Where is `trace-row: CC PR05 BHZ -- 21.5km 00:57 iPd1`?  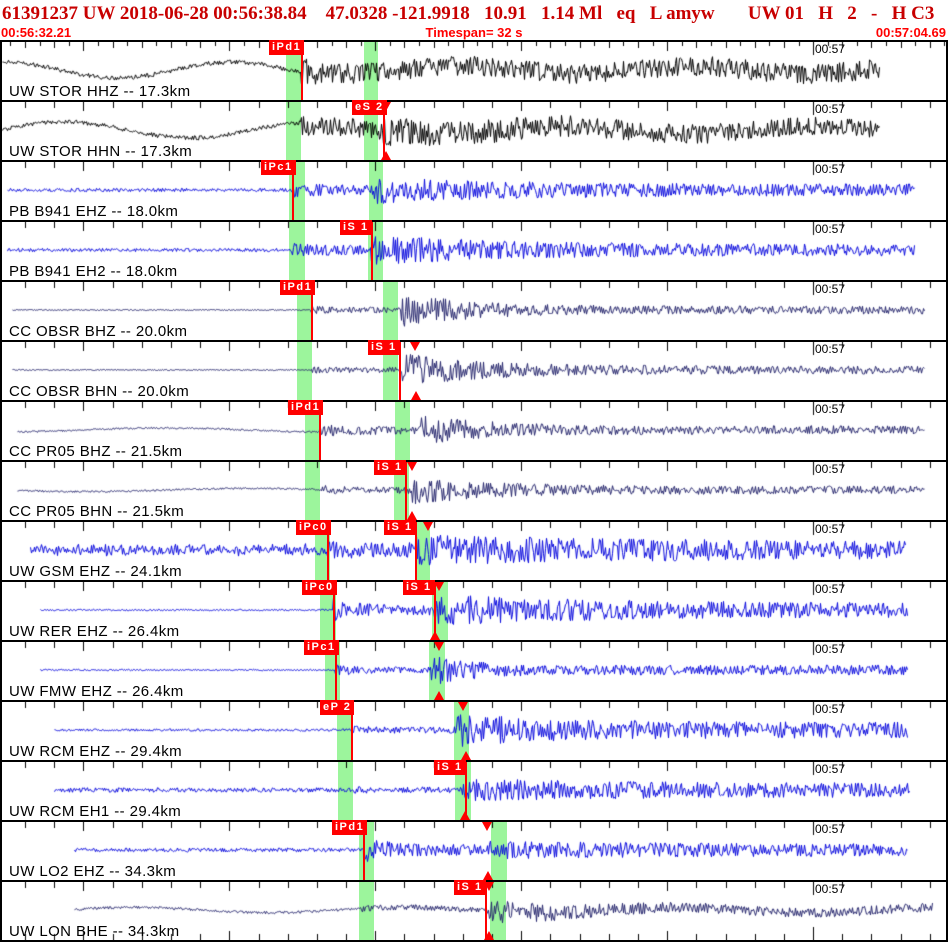
trace-row: CC PR05 BHZ -- 21.5km 00:57 iPd1 is located at coordinates (474, 430).